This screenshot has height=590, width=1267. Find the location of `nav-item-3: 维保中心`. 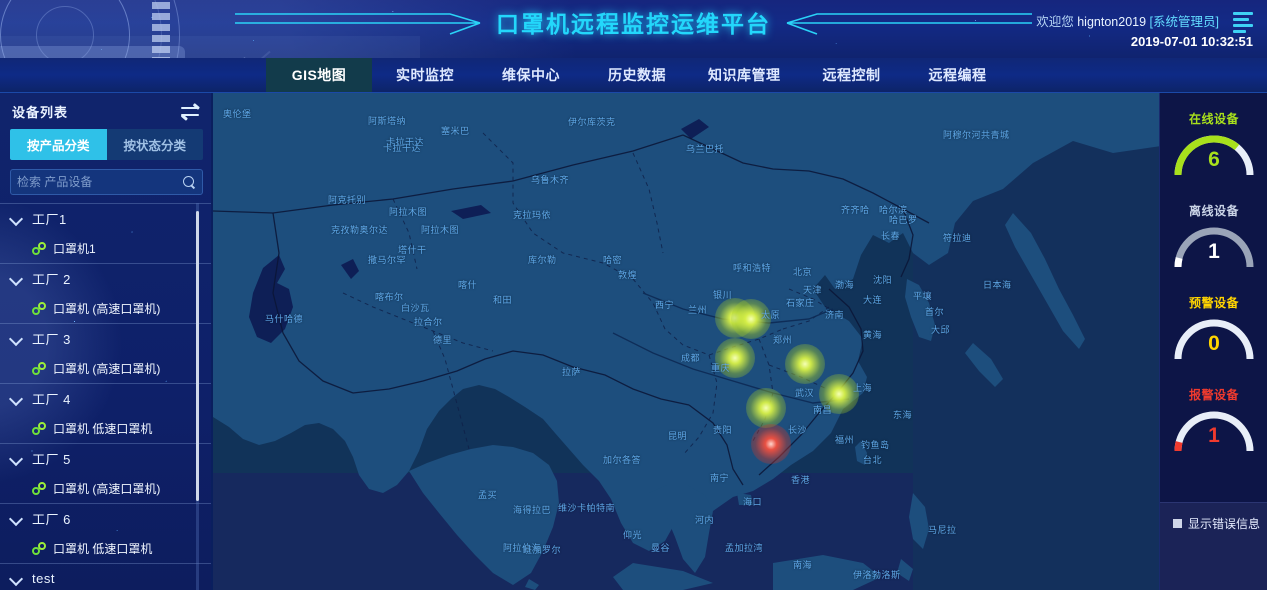

nav-item-3: 维保中心 is located at coordinates (531, 75).